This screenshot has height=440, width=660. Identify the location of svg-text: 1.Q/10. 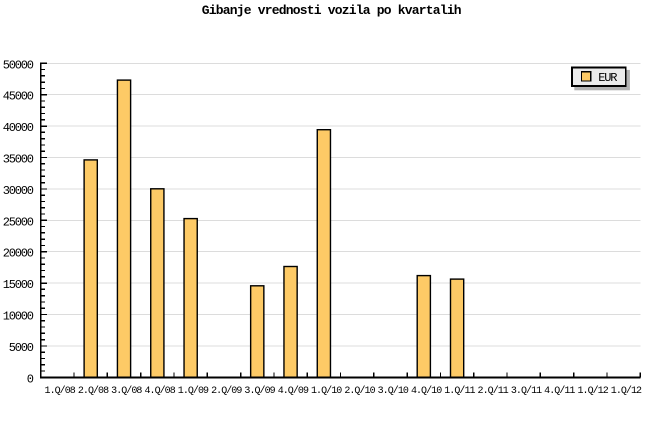
(326, 391).